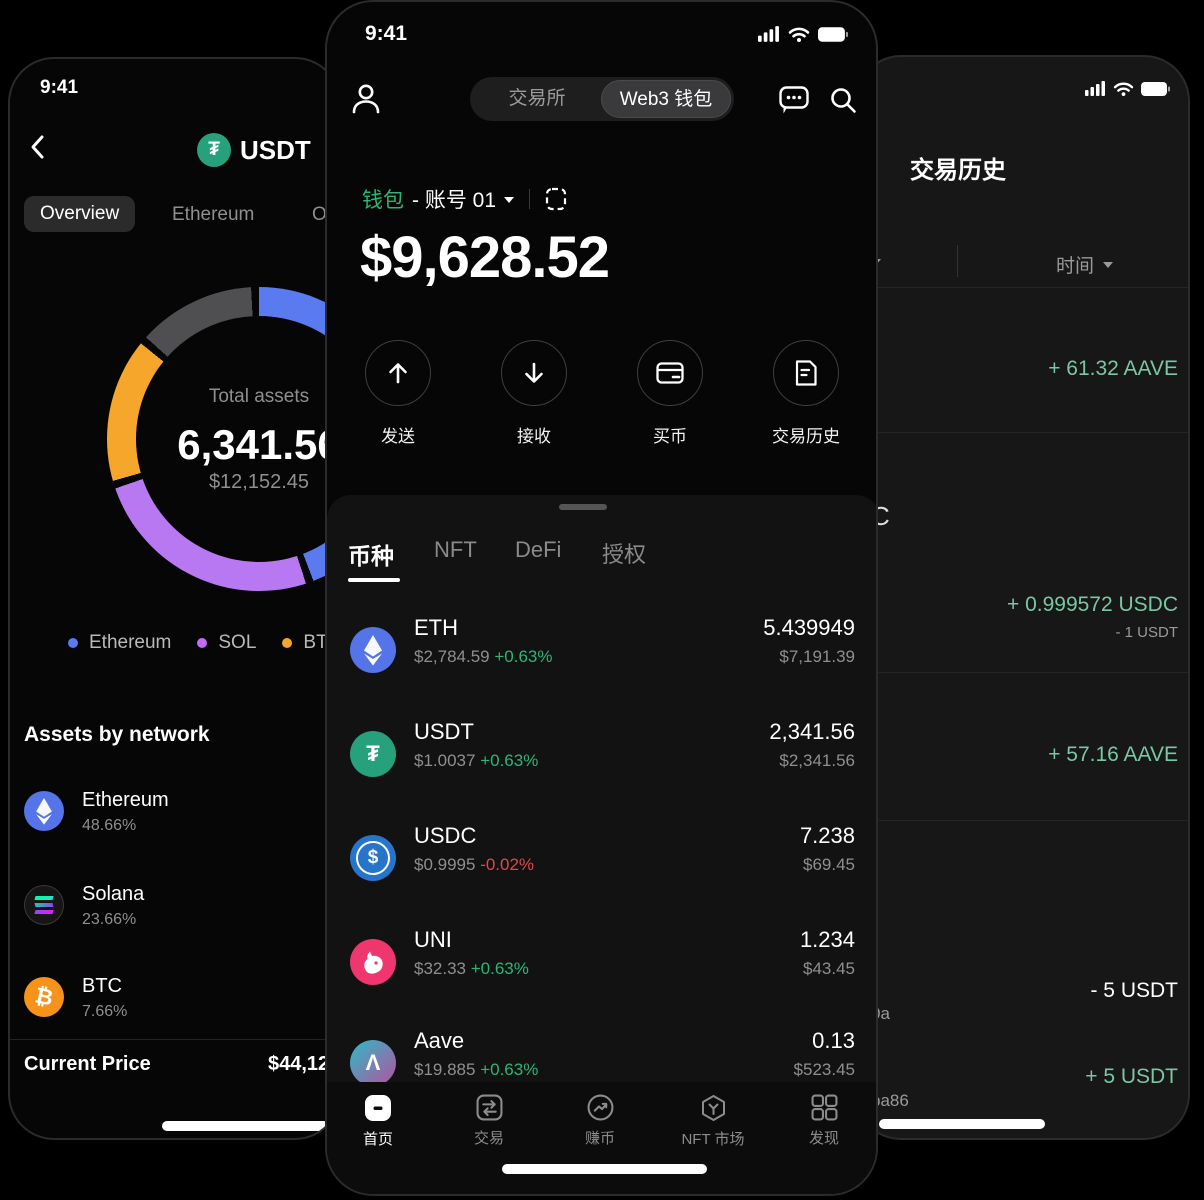  I want to click on history-button, so click(806, 373).